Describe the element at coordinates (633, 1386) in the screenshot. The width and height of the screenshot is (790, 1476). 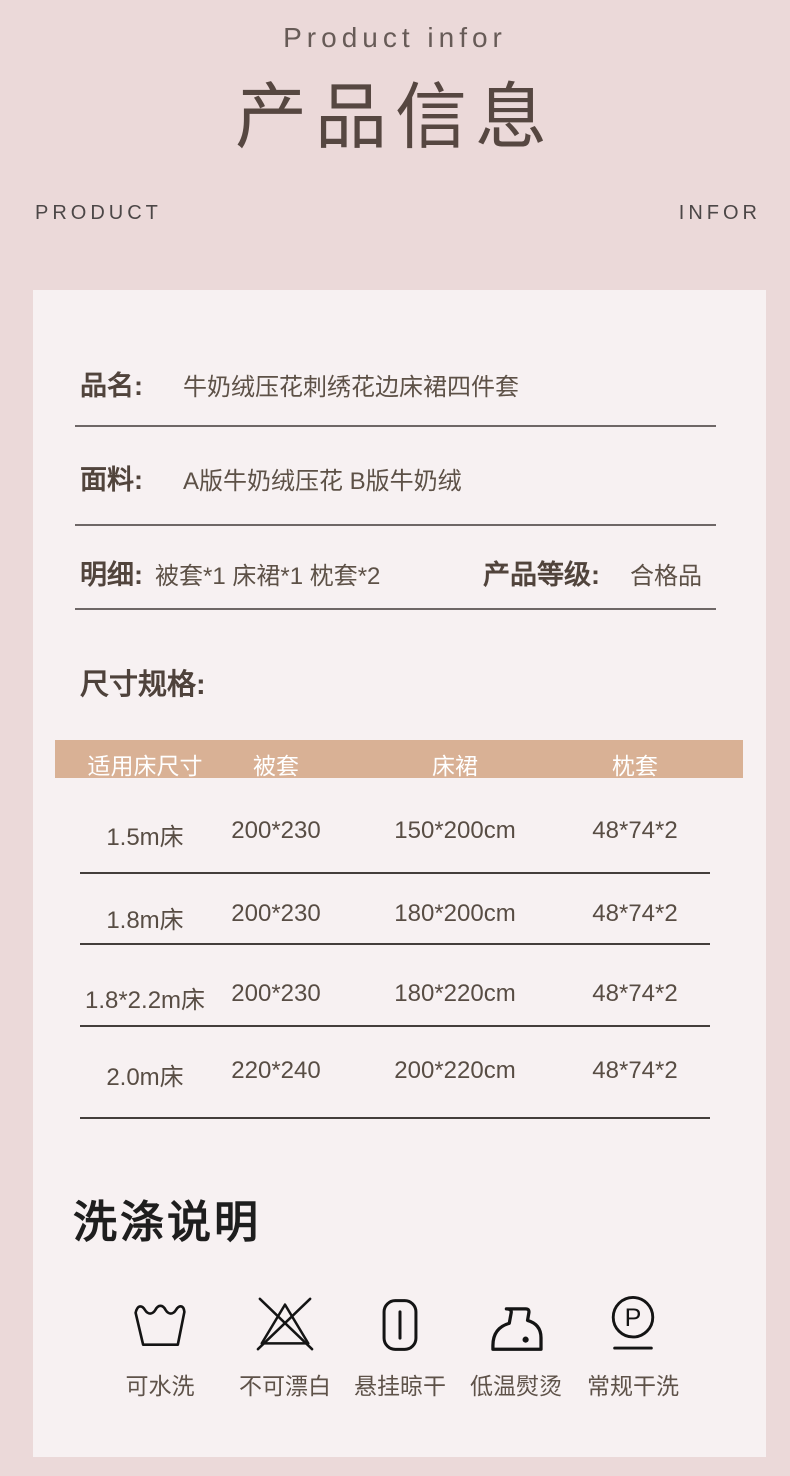
I see `wash-item-label: 常规干洗` at that location.